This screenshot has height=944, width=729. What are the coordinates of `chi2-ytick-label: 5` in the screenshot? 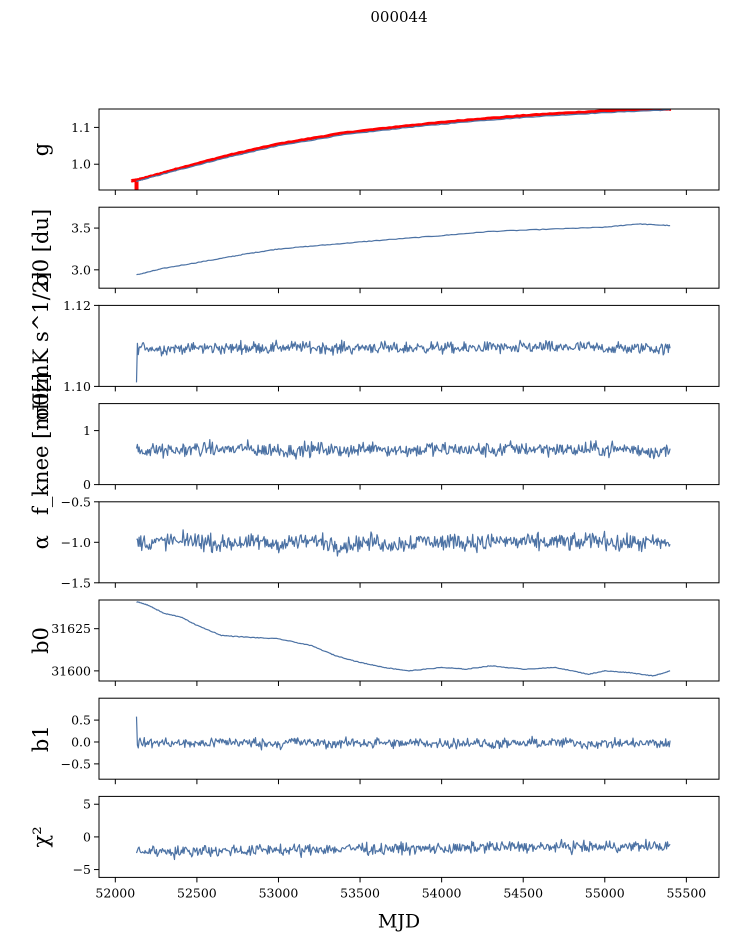 It's located at (87, 804).